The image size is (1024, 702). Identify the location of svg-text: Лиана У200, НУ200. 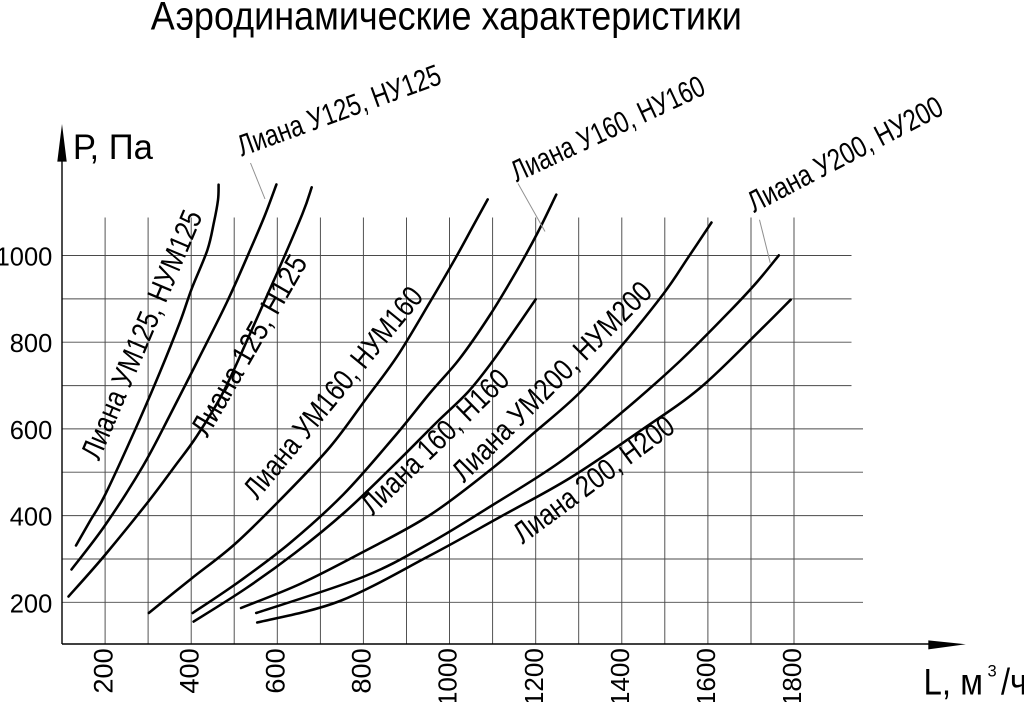
(845, 154).